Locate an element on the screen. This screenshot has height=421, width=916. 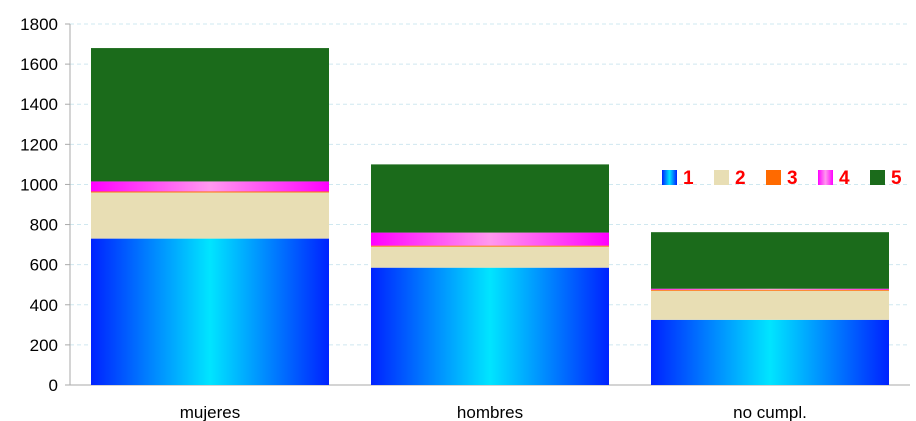
bar-segment-series-2-mujeres is located at coordinates (210, 215).